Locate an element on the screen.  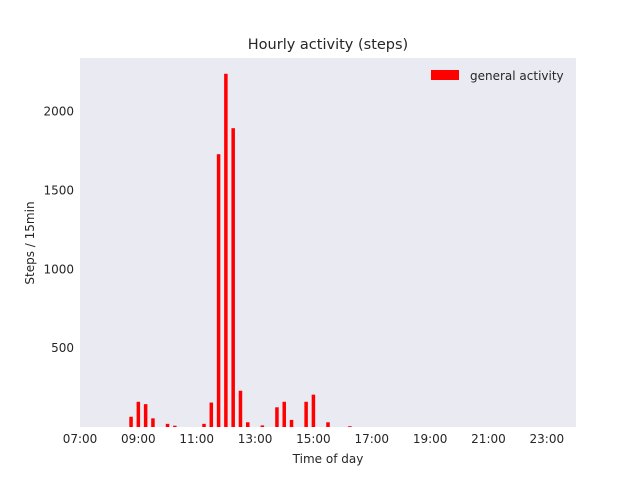
y-tick-label: 2000 is located at coordinates (58, 112).